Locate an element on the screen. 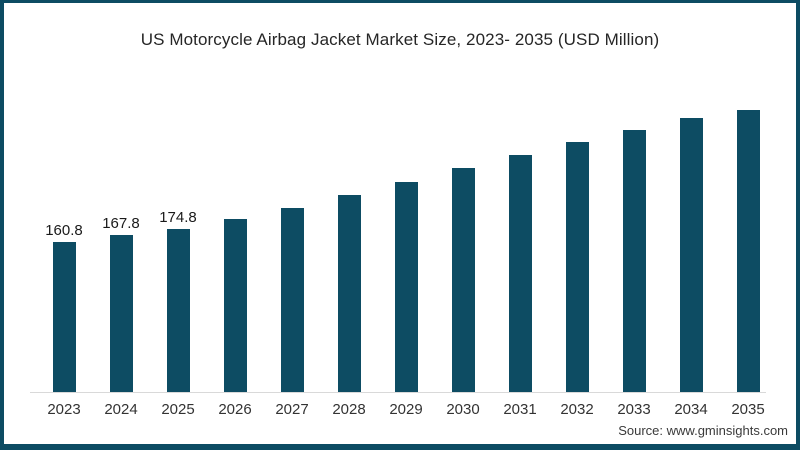 This screenshot has height=450, width=800. bar-2023 is located at coordinates (64, 317).